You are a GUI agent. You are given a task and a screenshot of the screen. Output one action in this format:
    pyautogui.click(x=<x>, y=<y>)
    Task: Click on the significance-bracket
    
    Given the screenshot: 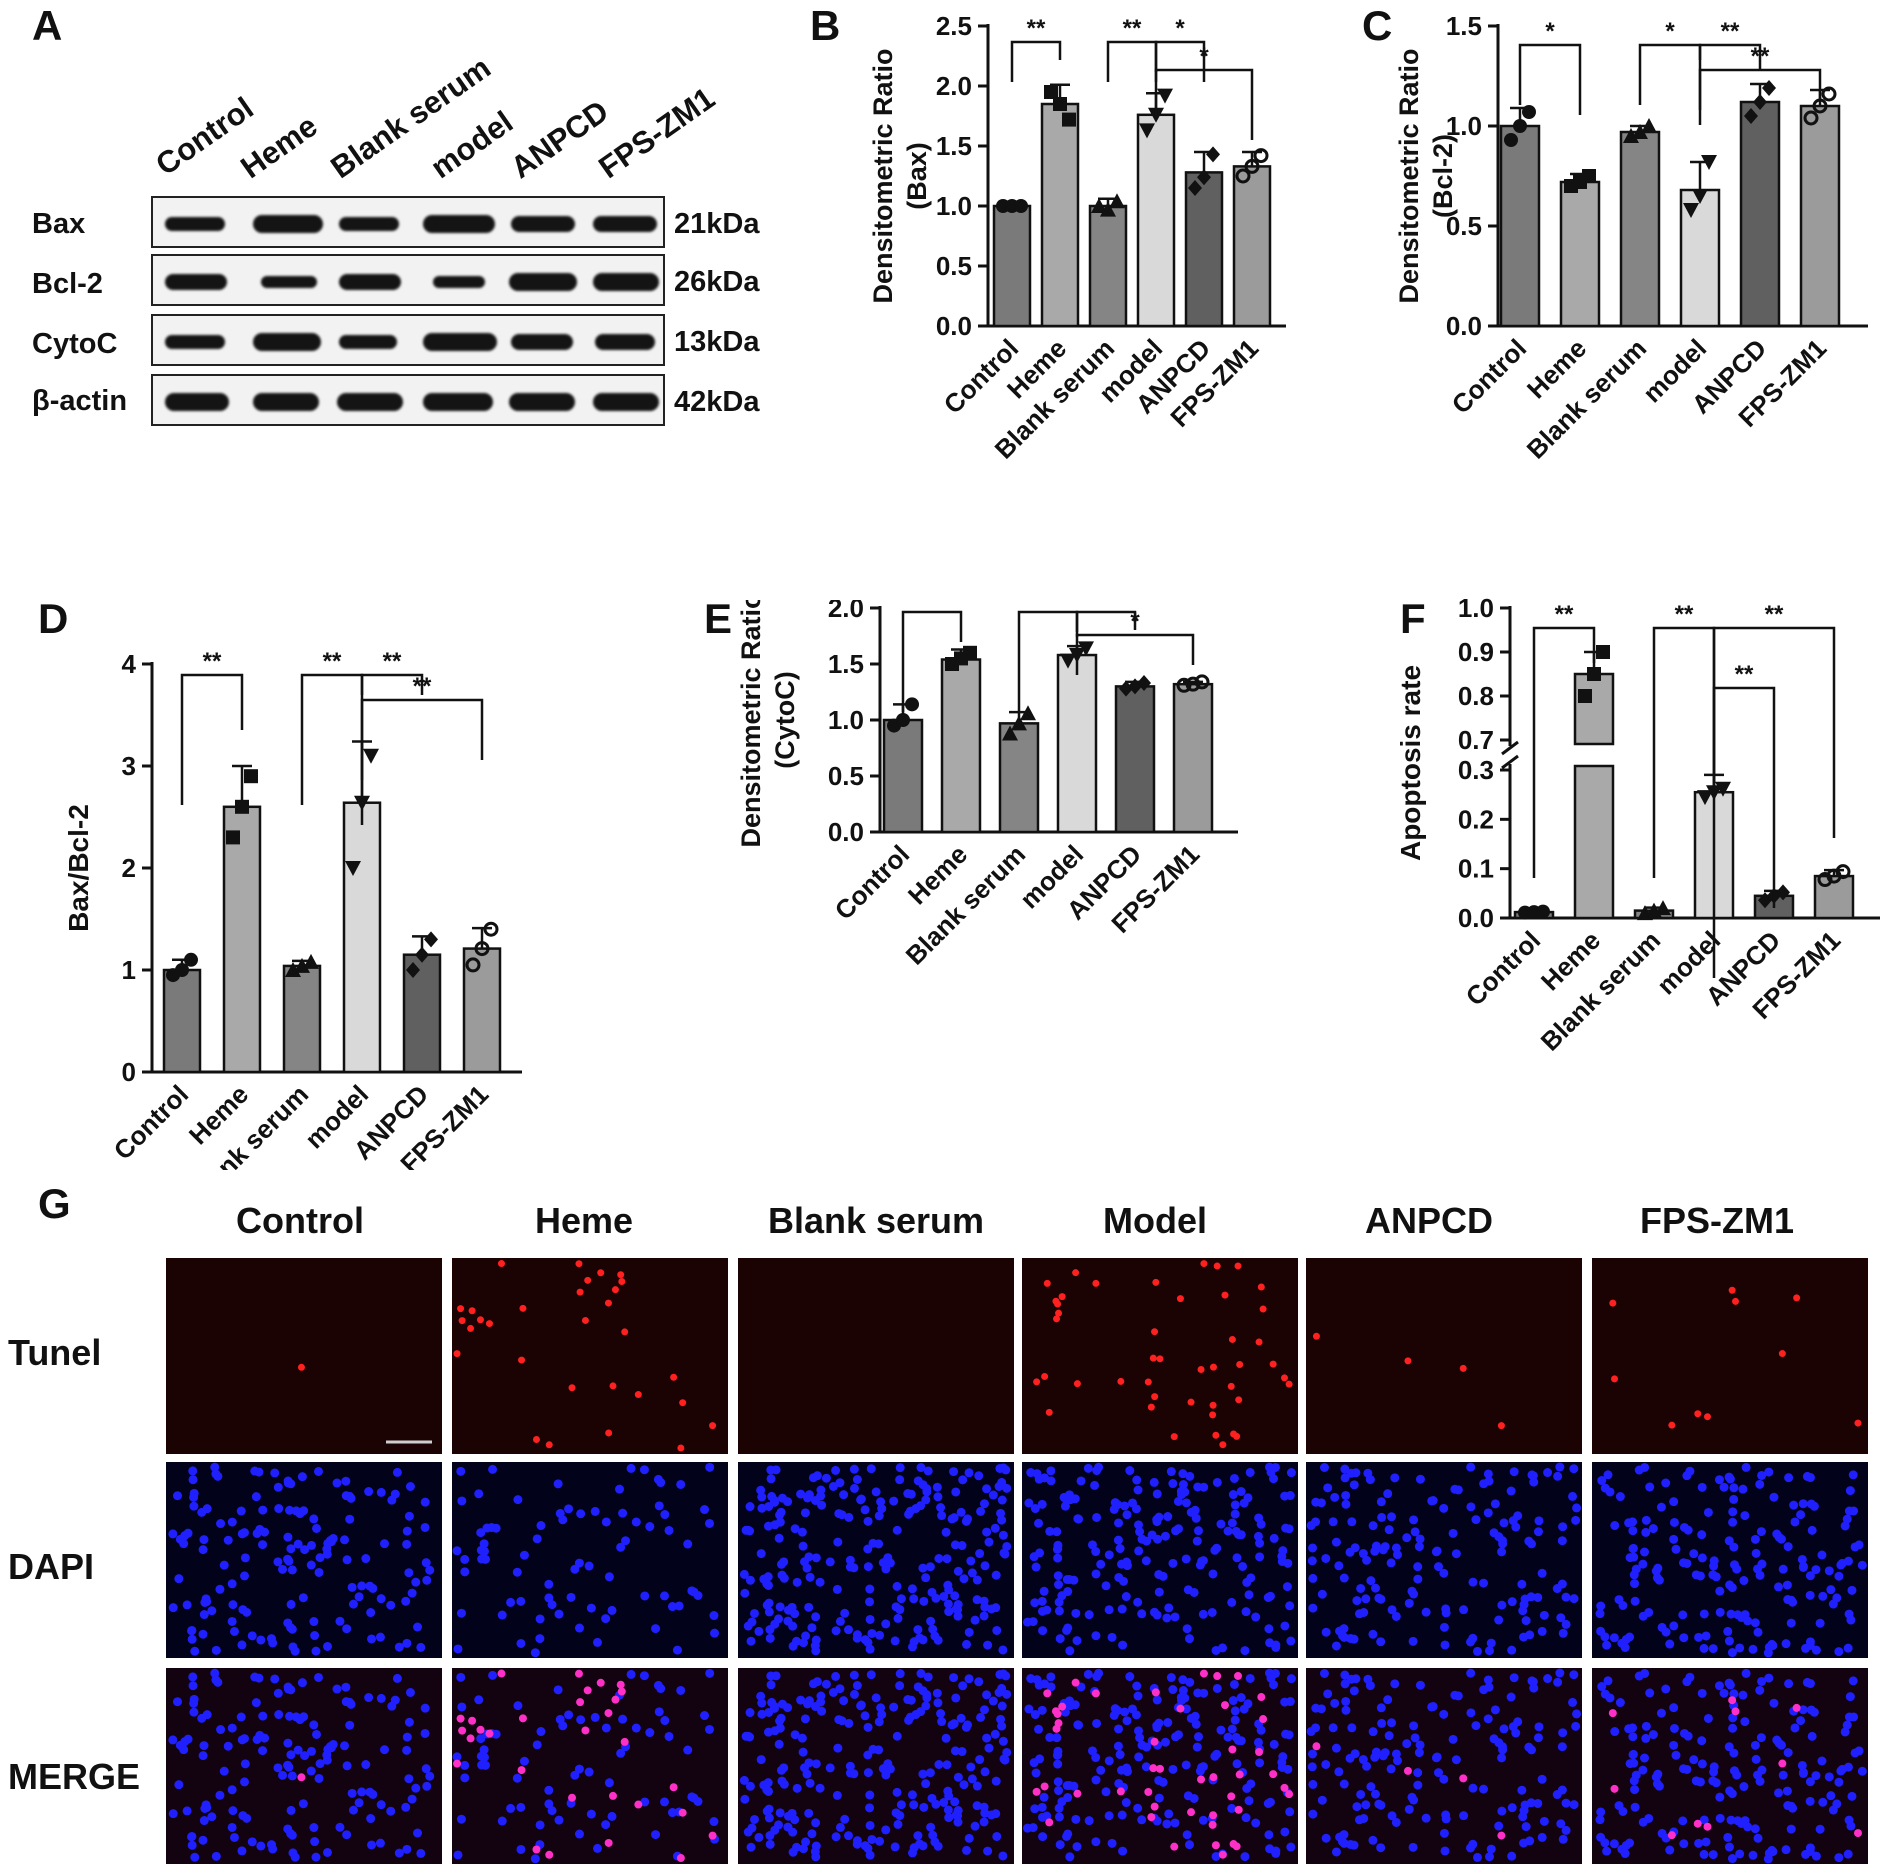 What is the action you would take?
    pyautogui.click(x=1744, y=832)
    